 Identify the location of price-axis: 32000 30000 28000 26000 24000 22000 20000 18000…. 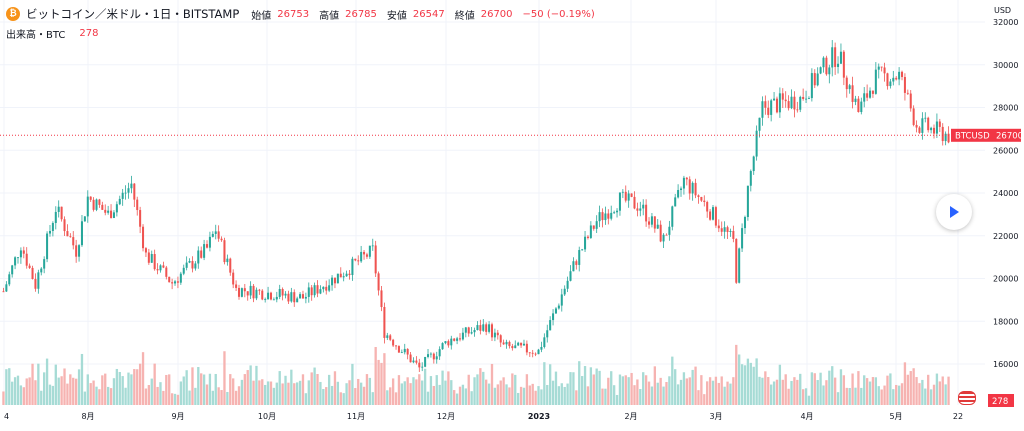
(1005, 193).